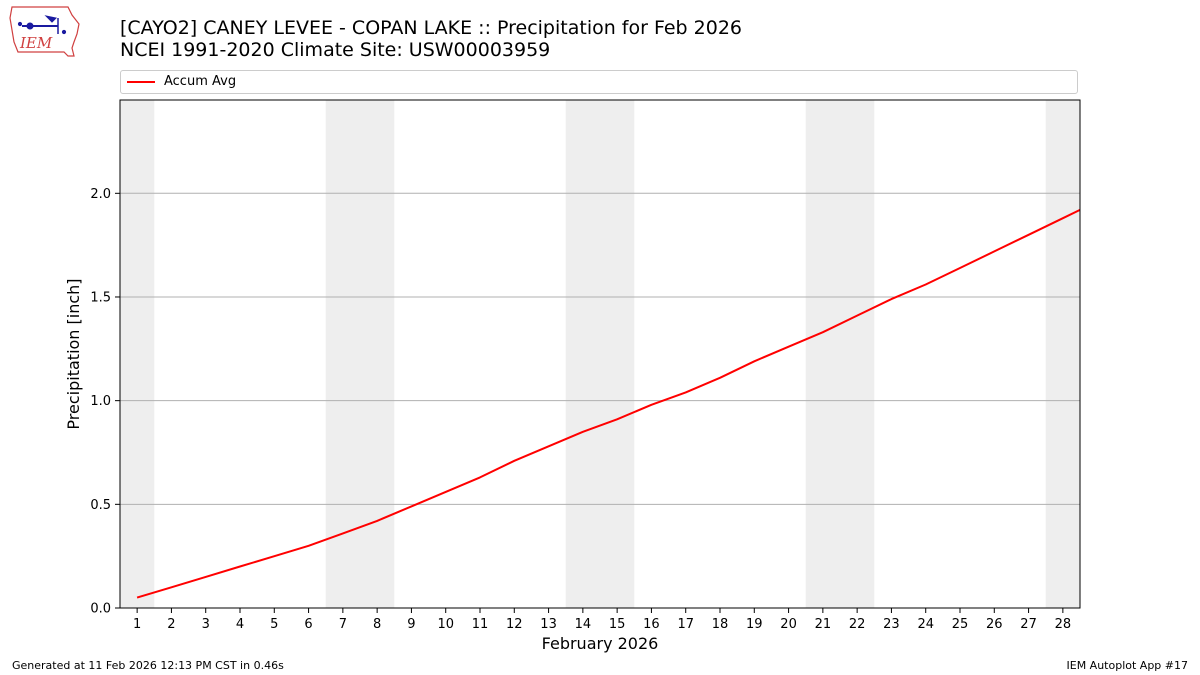  Describe the element at coordinates (200, 81) in the screenshot. I see `legend-label-accum-avg: Accum Avg` at that location.